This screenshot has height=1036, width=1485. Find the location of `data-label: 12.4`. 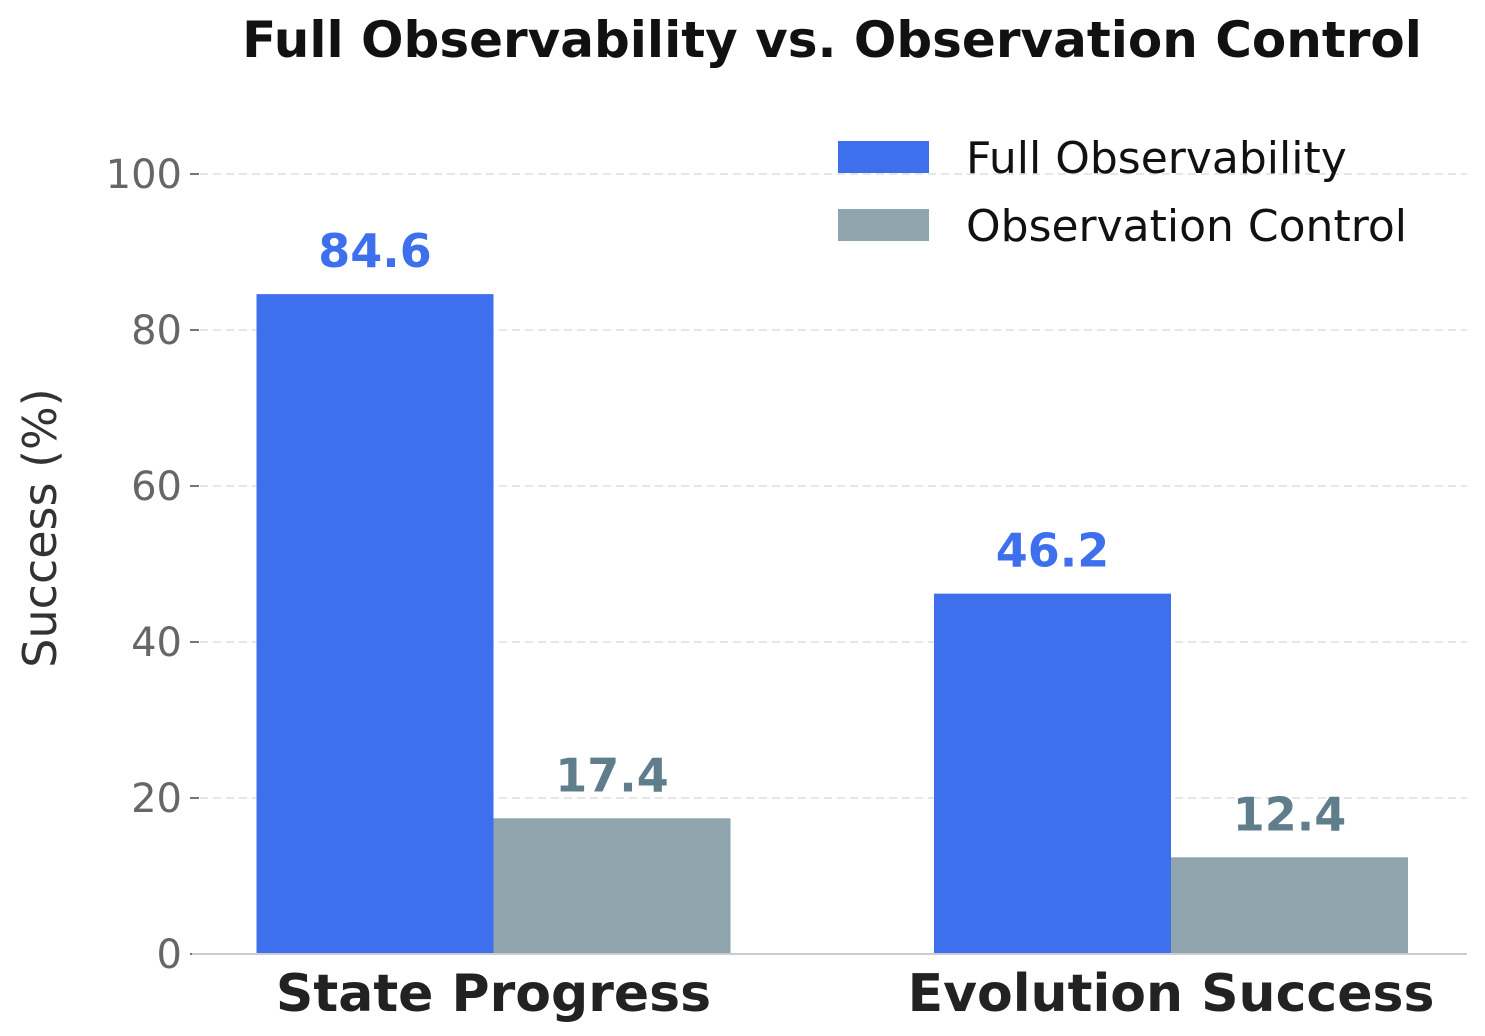

data-label: 12.4 is located at coordinates (1290, 814).